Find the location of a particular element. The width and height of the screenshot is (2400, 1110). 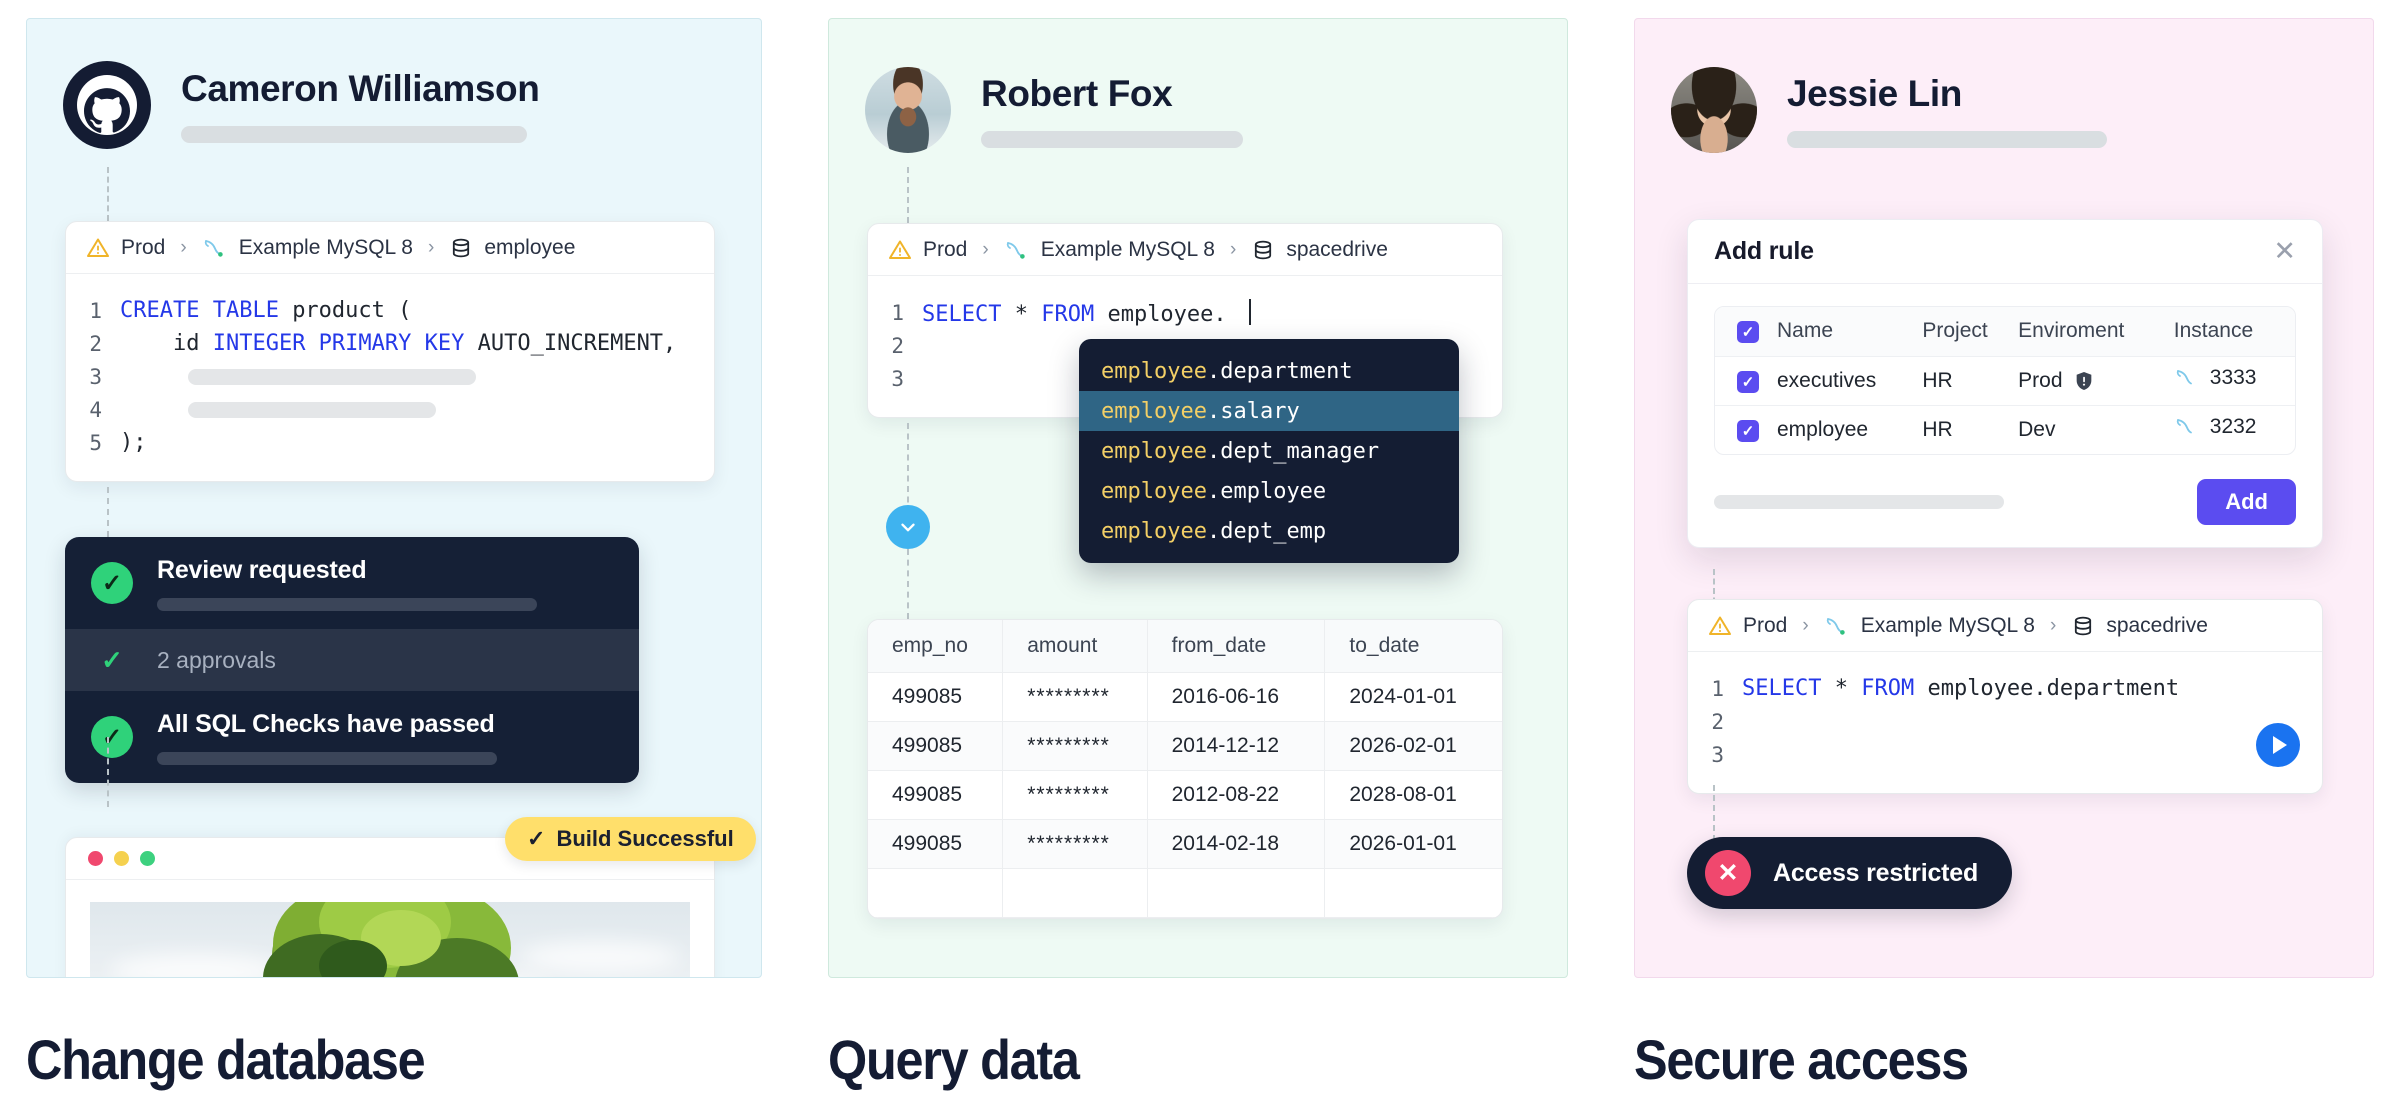

warning-triangle-icon is located at coordinates (1720, 626).